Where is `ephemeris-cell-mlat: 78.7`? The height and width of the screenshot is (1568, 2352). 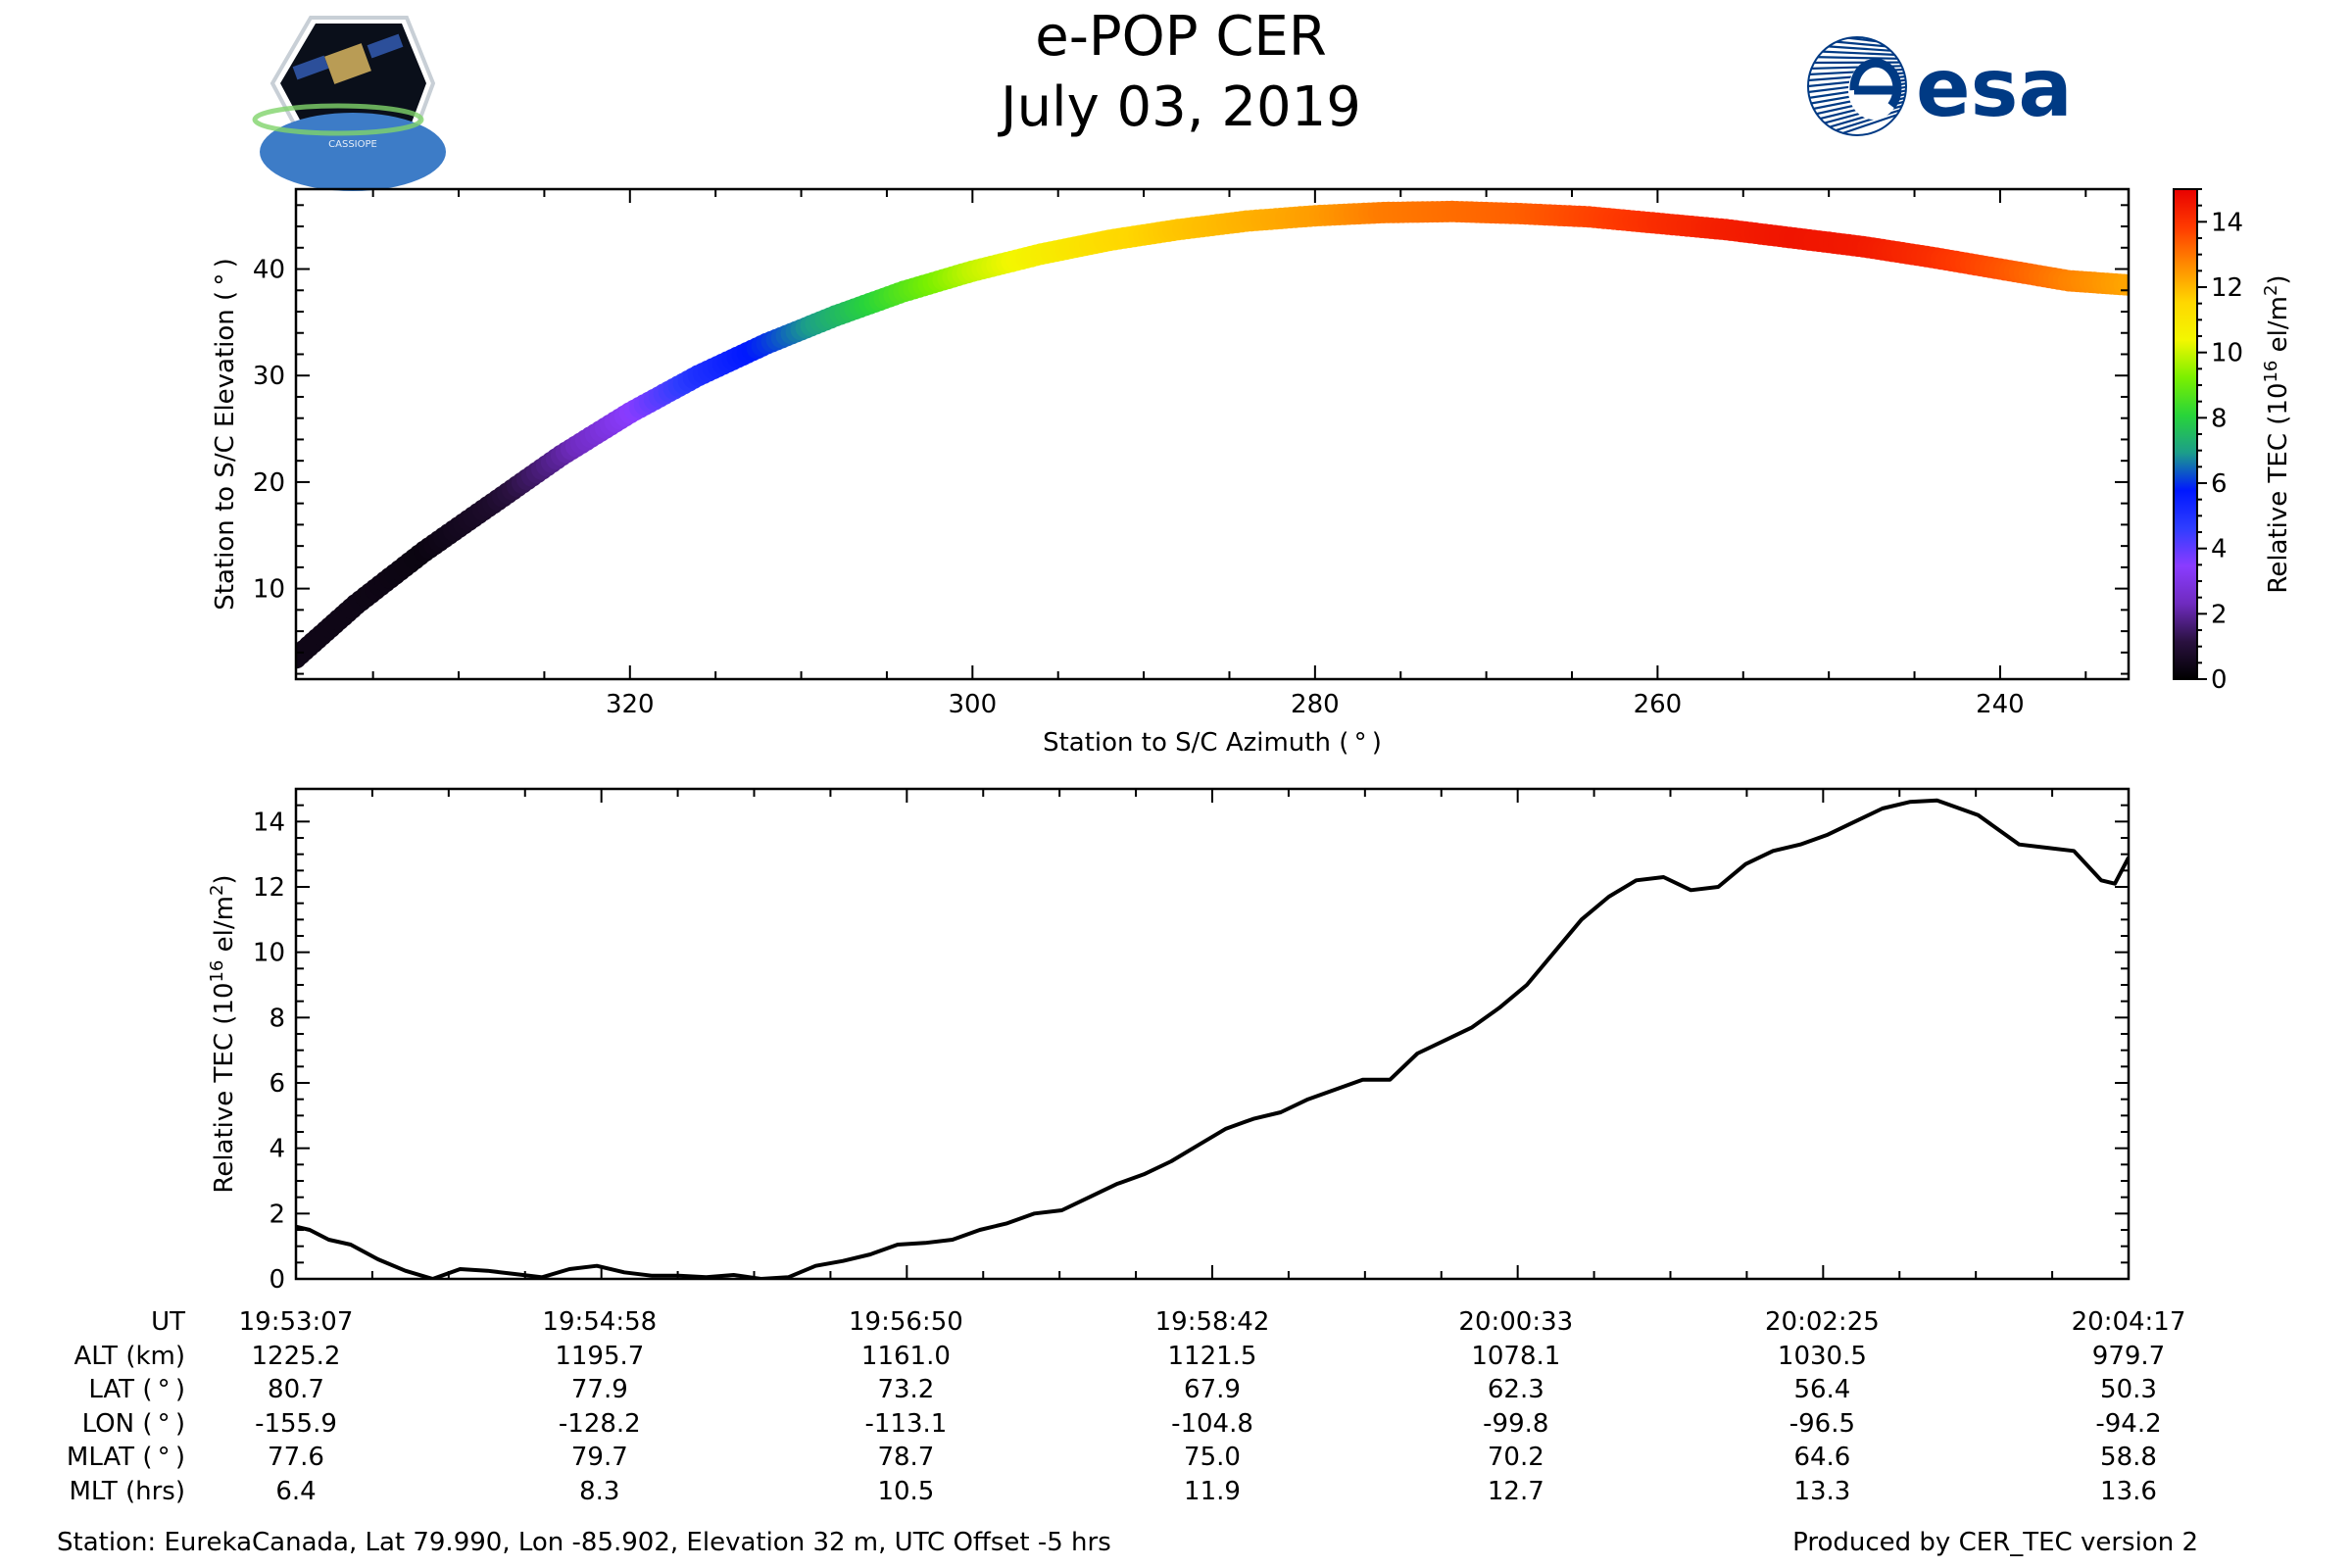 ephemeris-cell-mlat: 78.7 is located at coordinates (905, 1457).